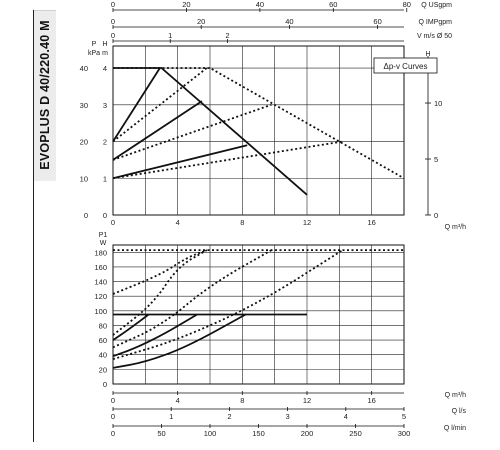  What do you see at coordinates (227, 35) in the screenshot?
I see `top-axis-tick-label: 2` at bounding box center [227, 35].